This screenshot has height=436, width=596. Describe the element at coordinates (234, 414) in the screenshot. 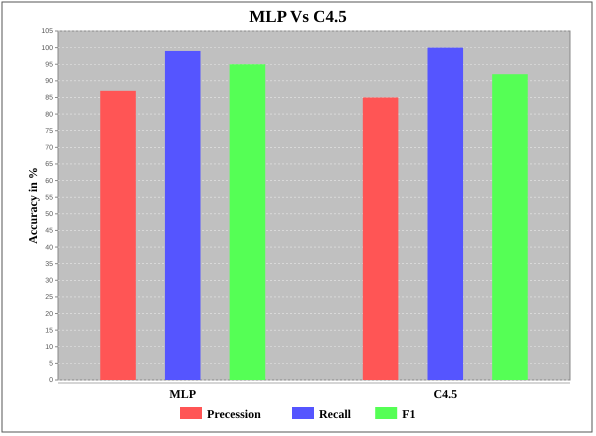

I see `legend-label: Precession` at that location.